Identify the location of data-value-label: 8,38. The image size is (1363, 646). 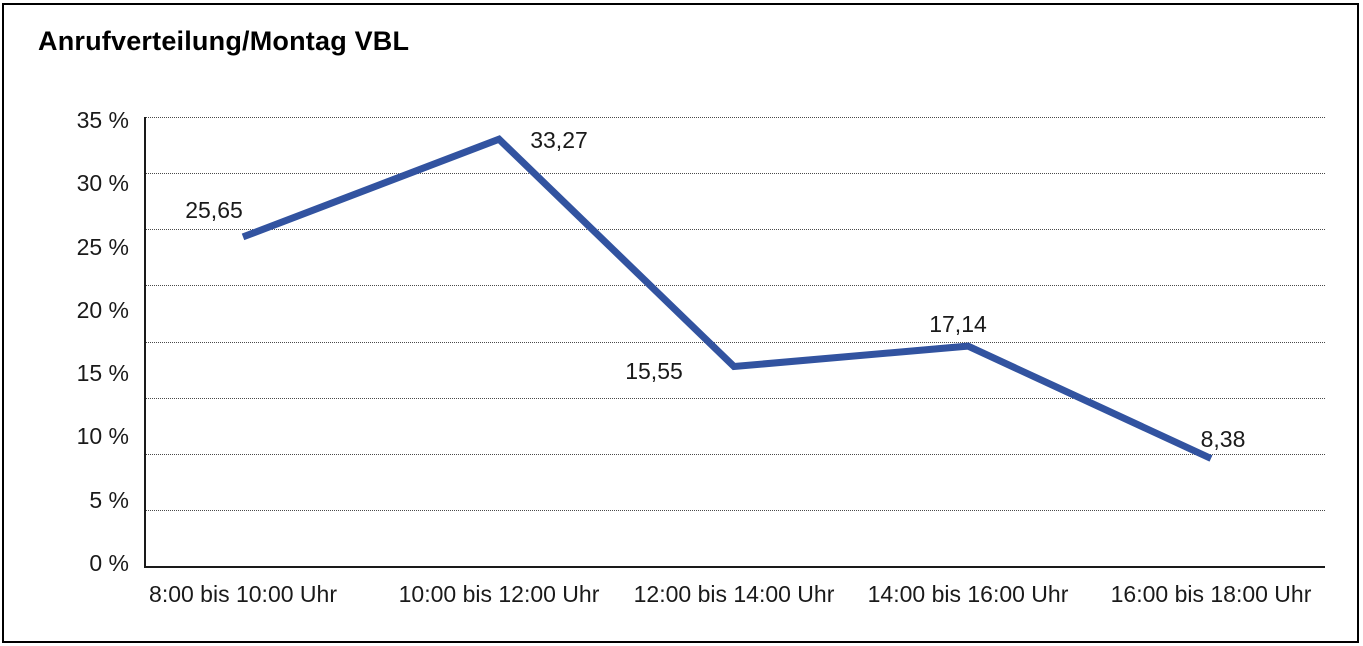
(1223, 439).